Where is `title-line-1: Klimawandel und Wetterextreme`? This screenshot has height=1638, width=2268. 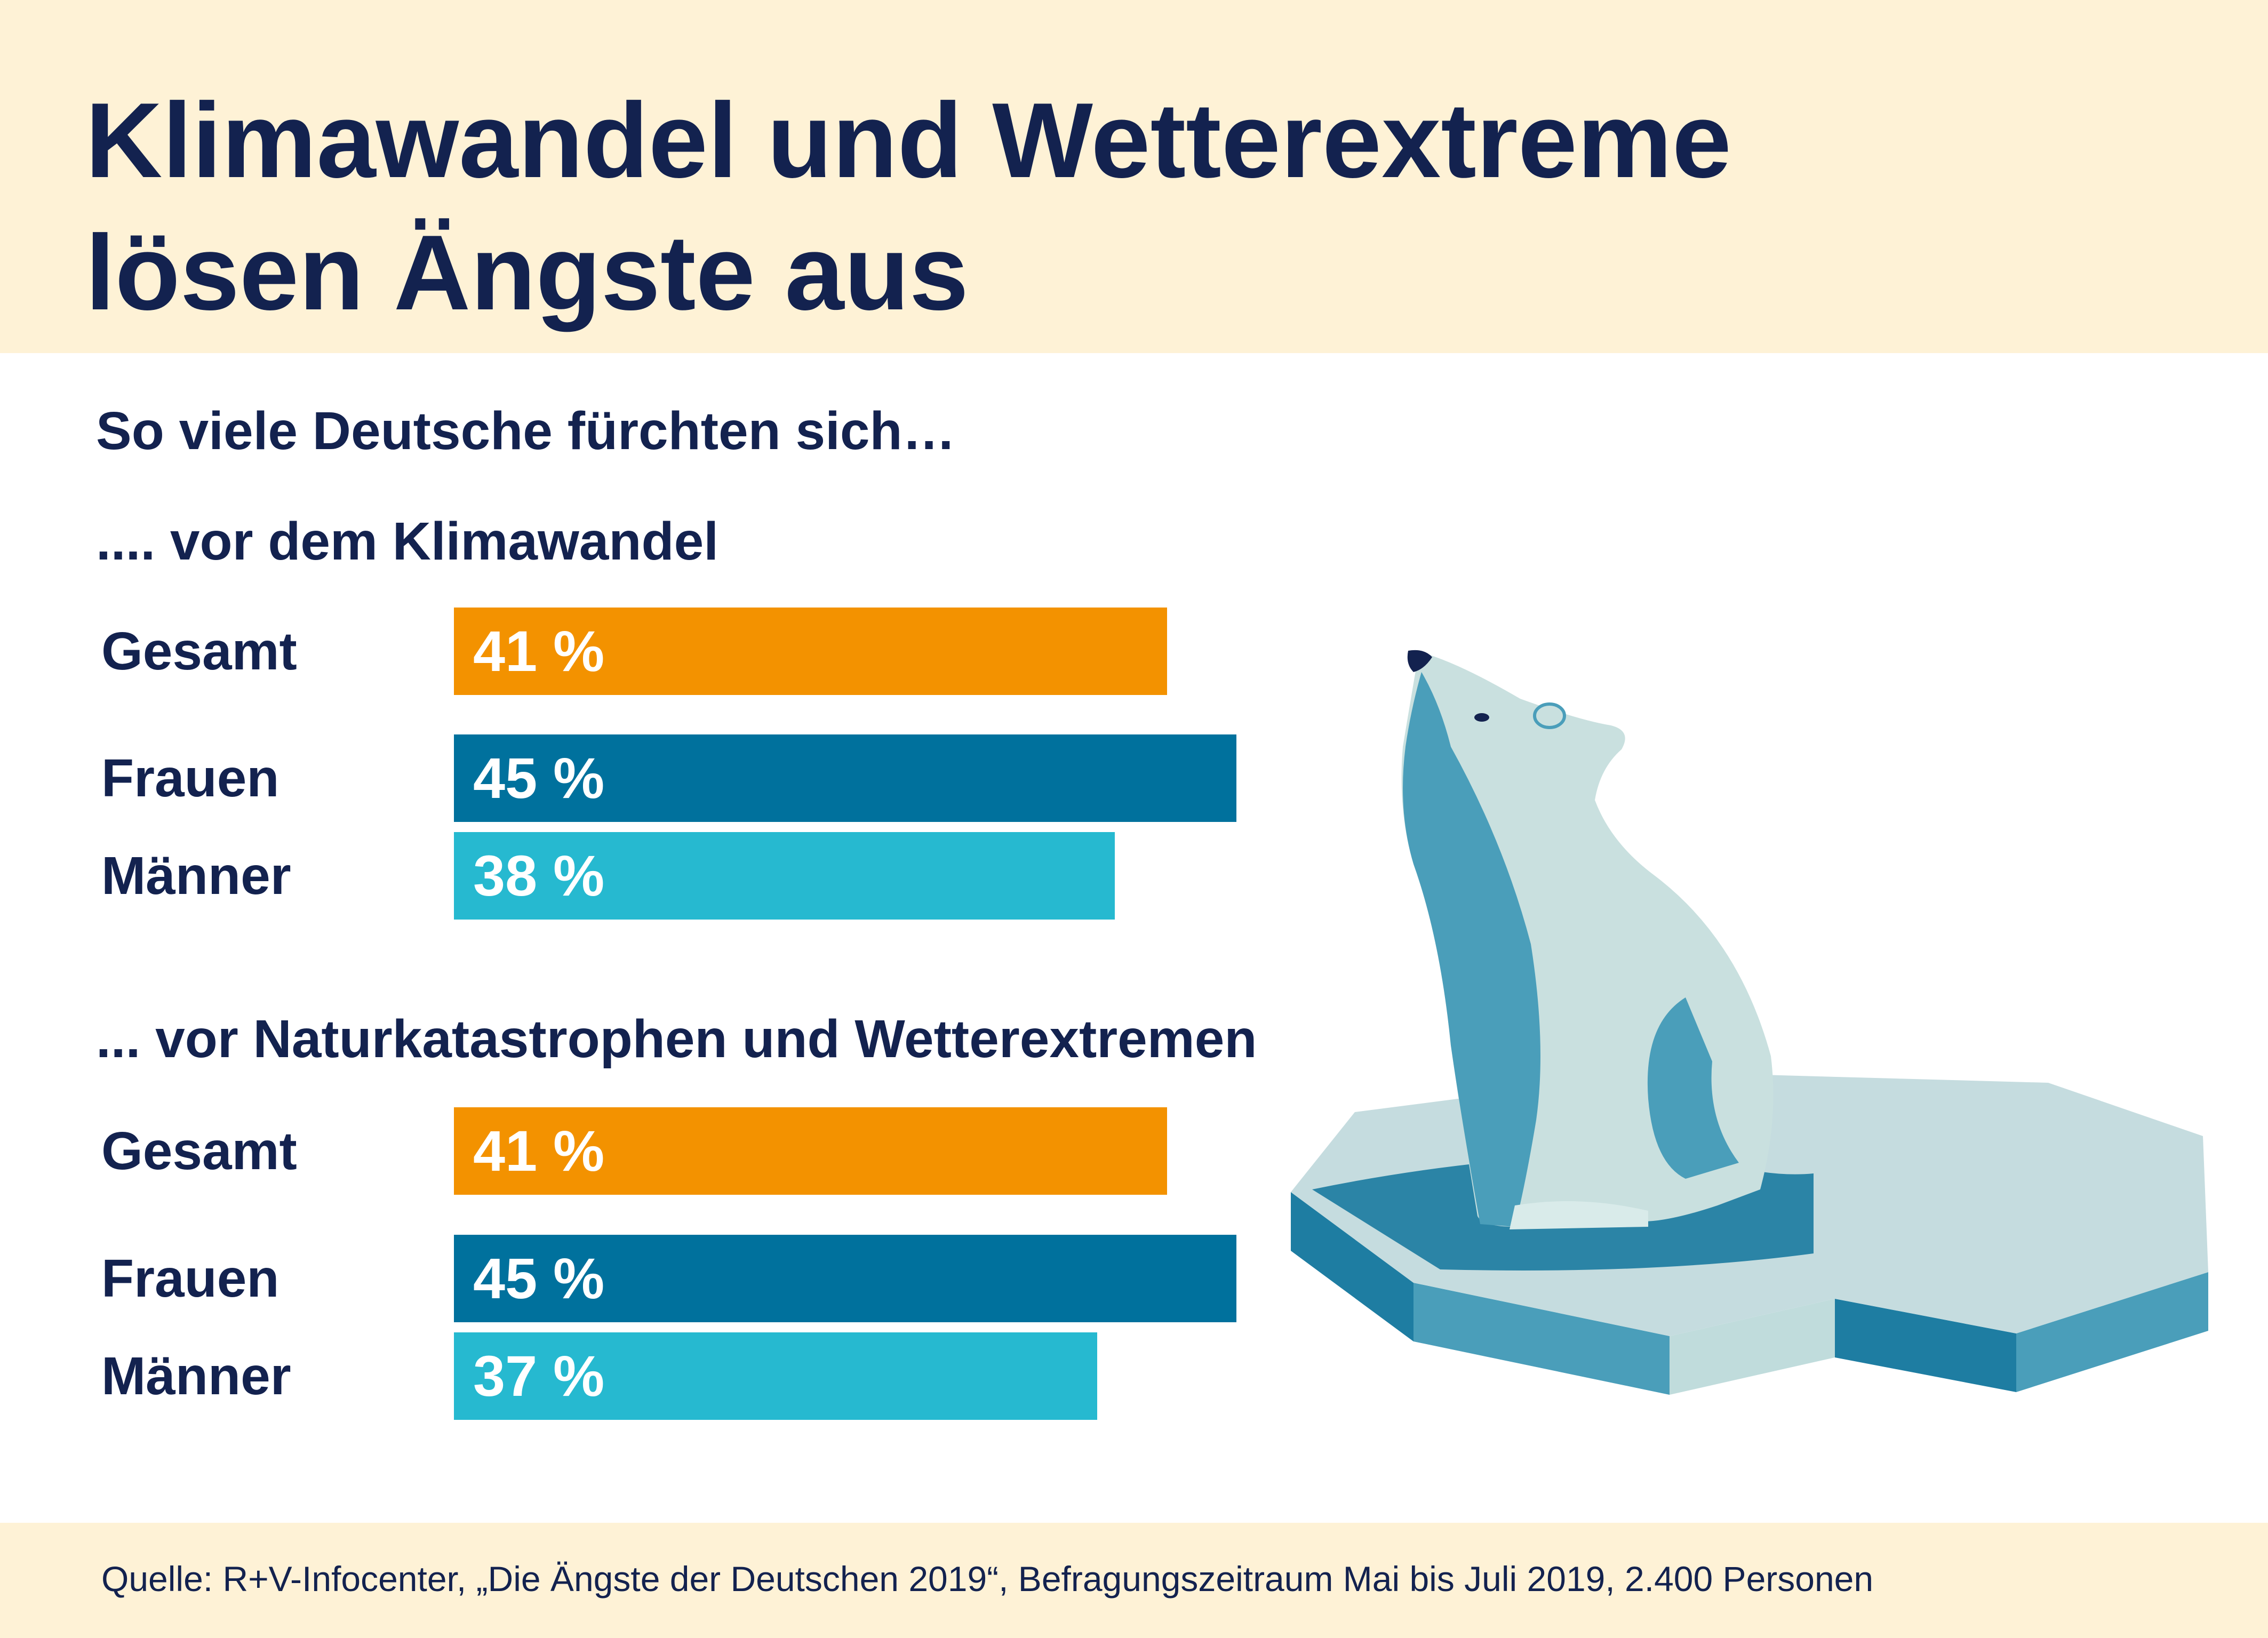
title-line-1: Klimawandel und Wetterextreme is located at coordinates (908, 141).